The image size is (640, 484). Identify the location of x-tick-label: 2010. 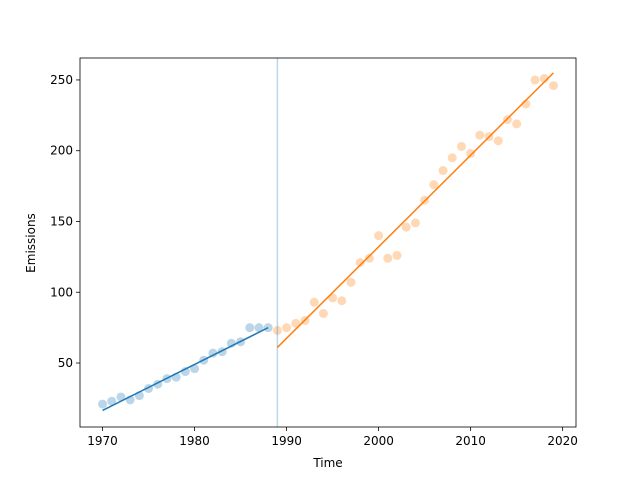
(470, 441).